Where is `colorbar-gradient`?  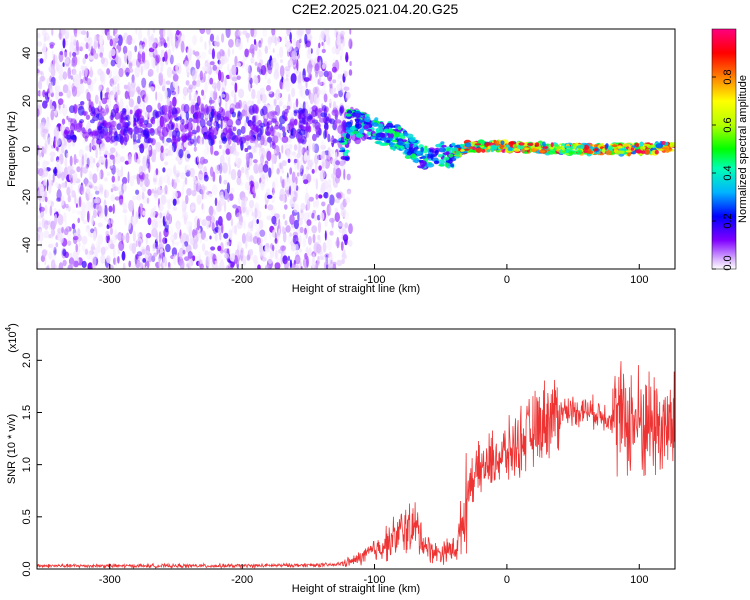
colorbar-gradient is located at coordinates (724, 149).